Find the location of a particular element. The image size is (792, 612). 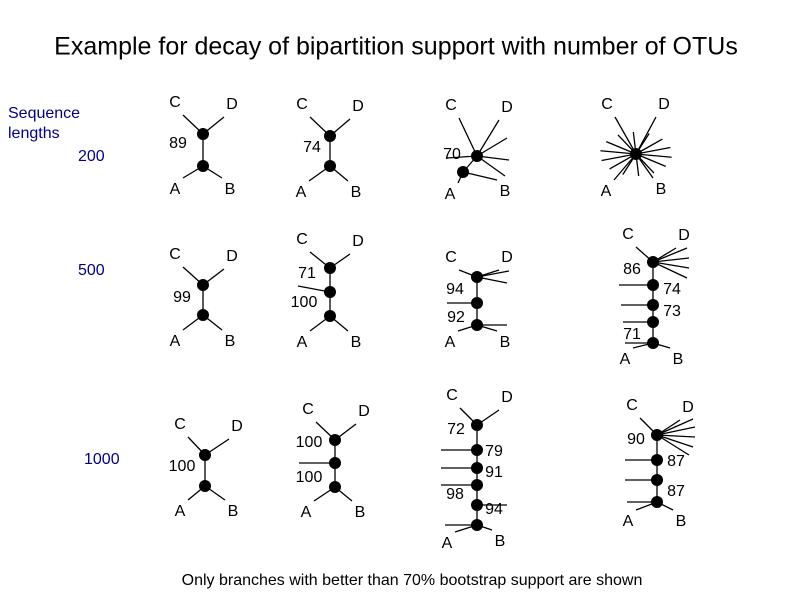

support-label: 70 is located at coordinates (452, 154).